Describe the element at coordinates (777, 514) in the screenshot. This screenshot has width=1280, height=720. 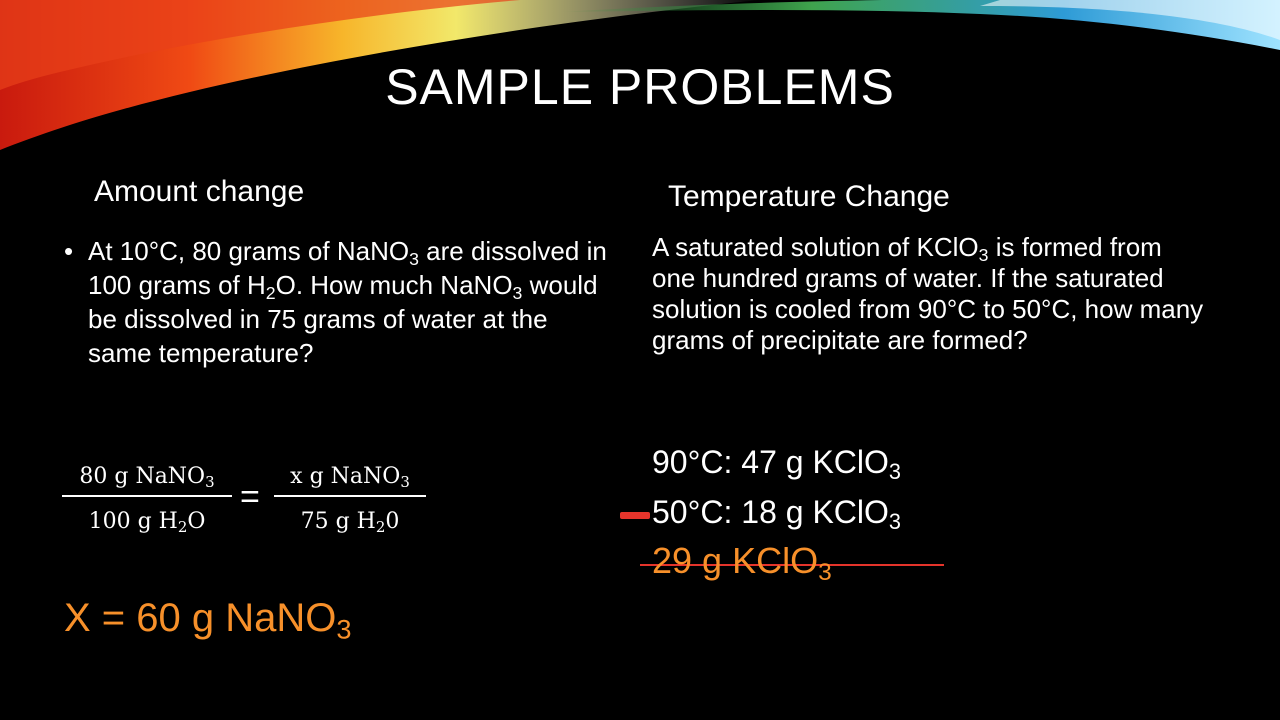
I see `solubility-50c: 50°C: 18 g KClO3` at that location.